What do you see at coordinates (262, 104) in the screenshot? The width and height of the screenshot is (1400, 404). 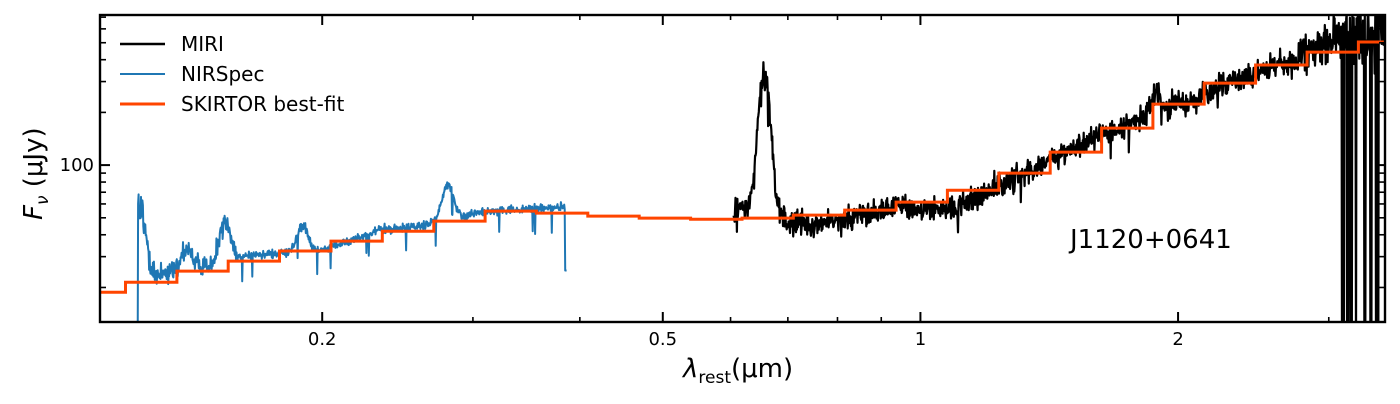 I see `legend-label-skirtor: SKIRTOR best-fit` at bounding box center [262, 104].